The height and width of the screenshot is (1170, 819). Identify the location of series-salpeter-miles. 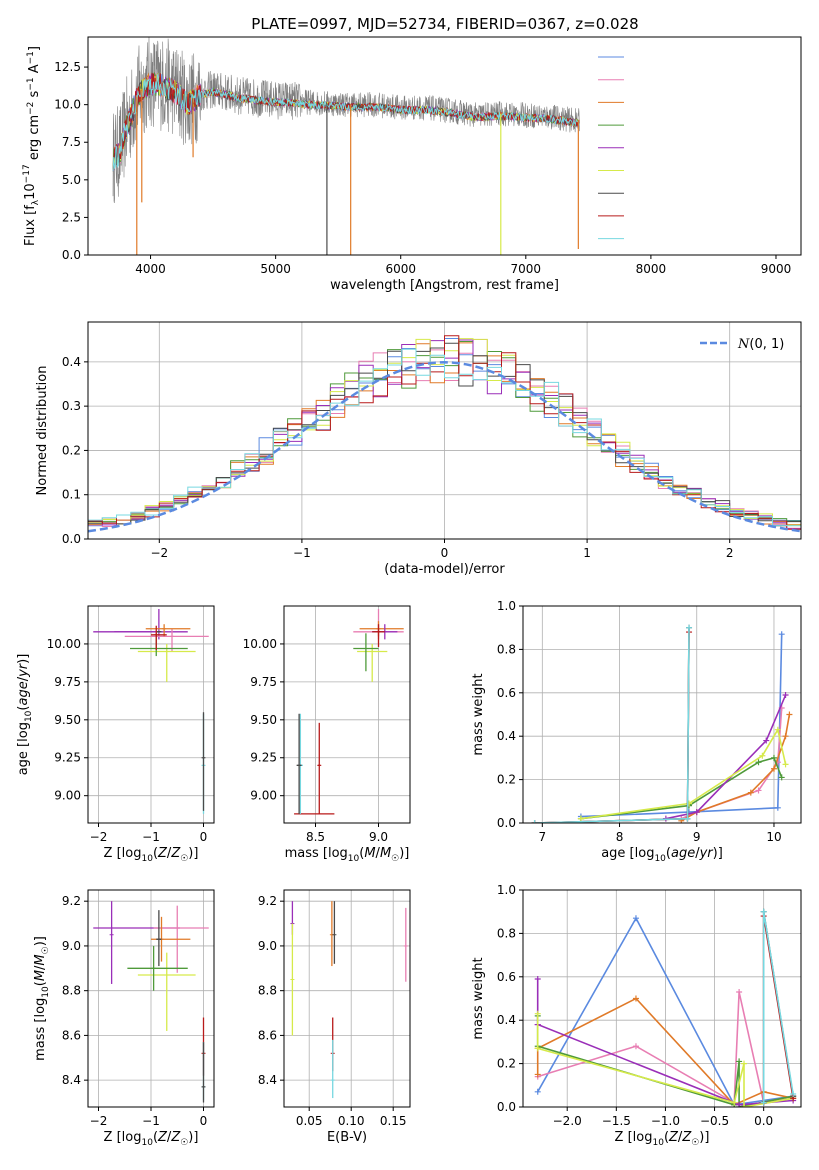
(731, 763).